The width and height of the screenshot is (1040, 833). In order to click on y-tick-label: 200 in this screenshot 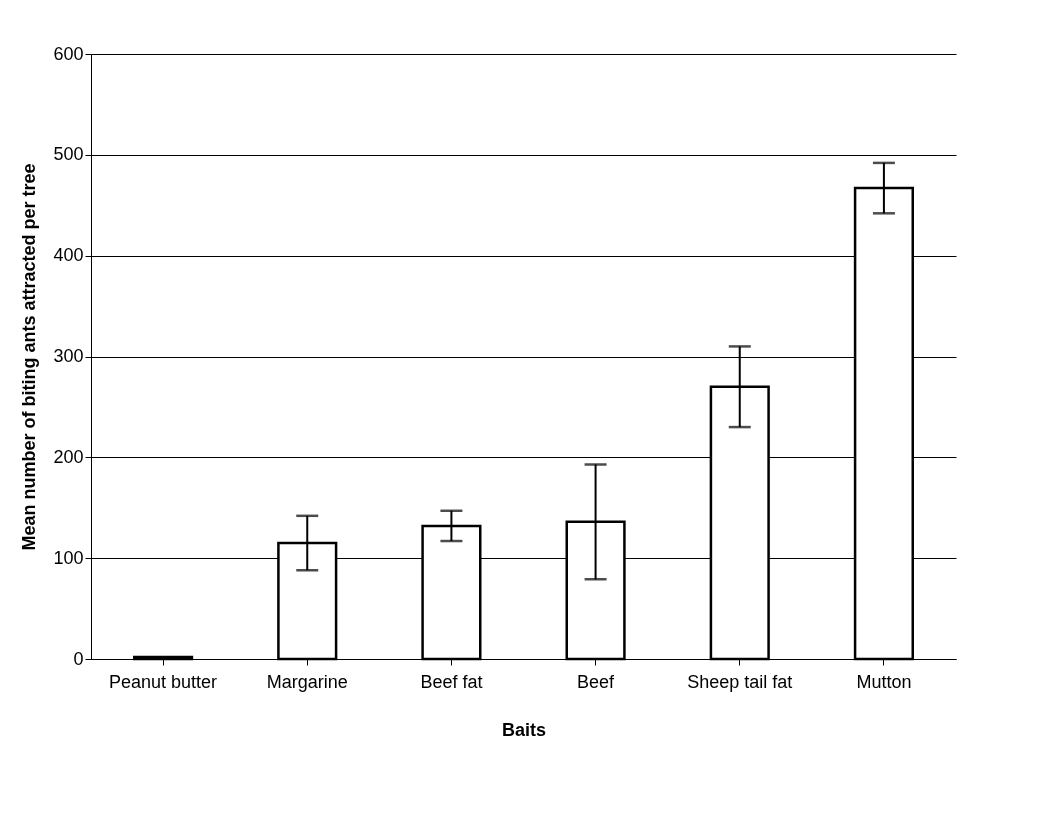, I will do `click(68, 456)`.